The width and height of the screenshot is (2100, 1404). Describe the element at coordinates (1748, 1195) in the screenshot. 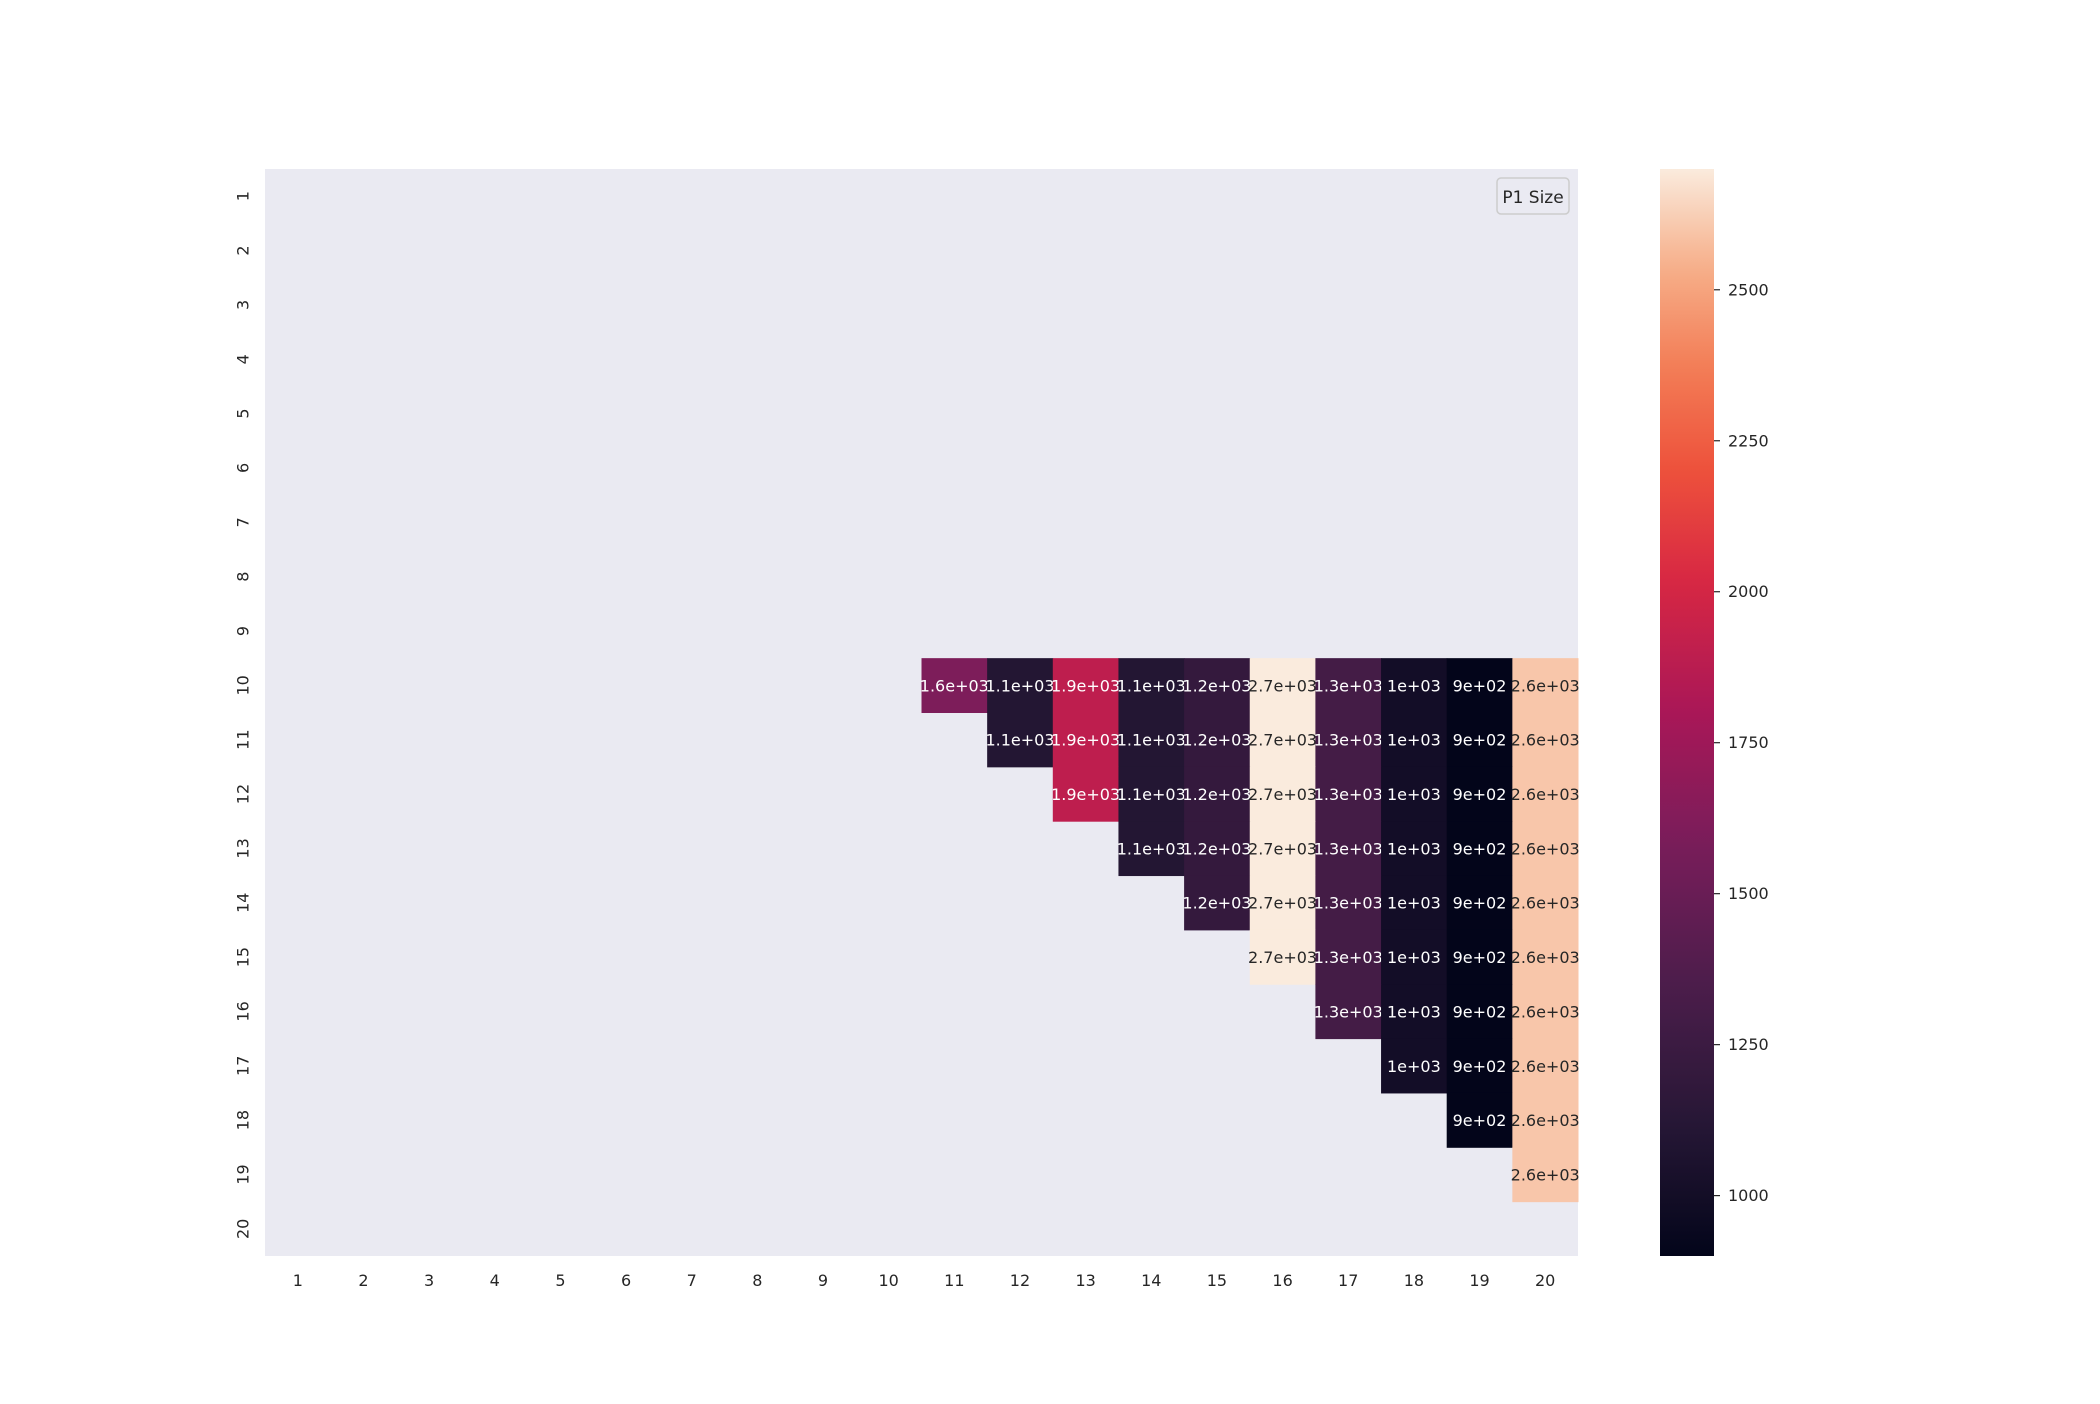

I see `colorbar-tick-label: 1000` at that location.